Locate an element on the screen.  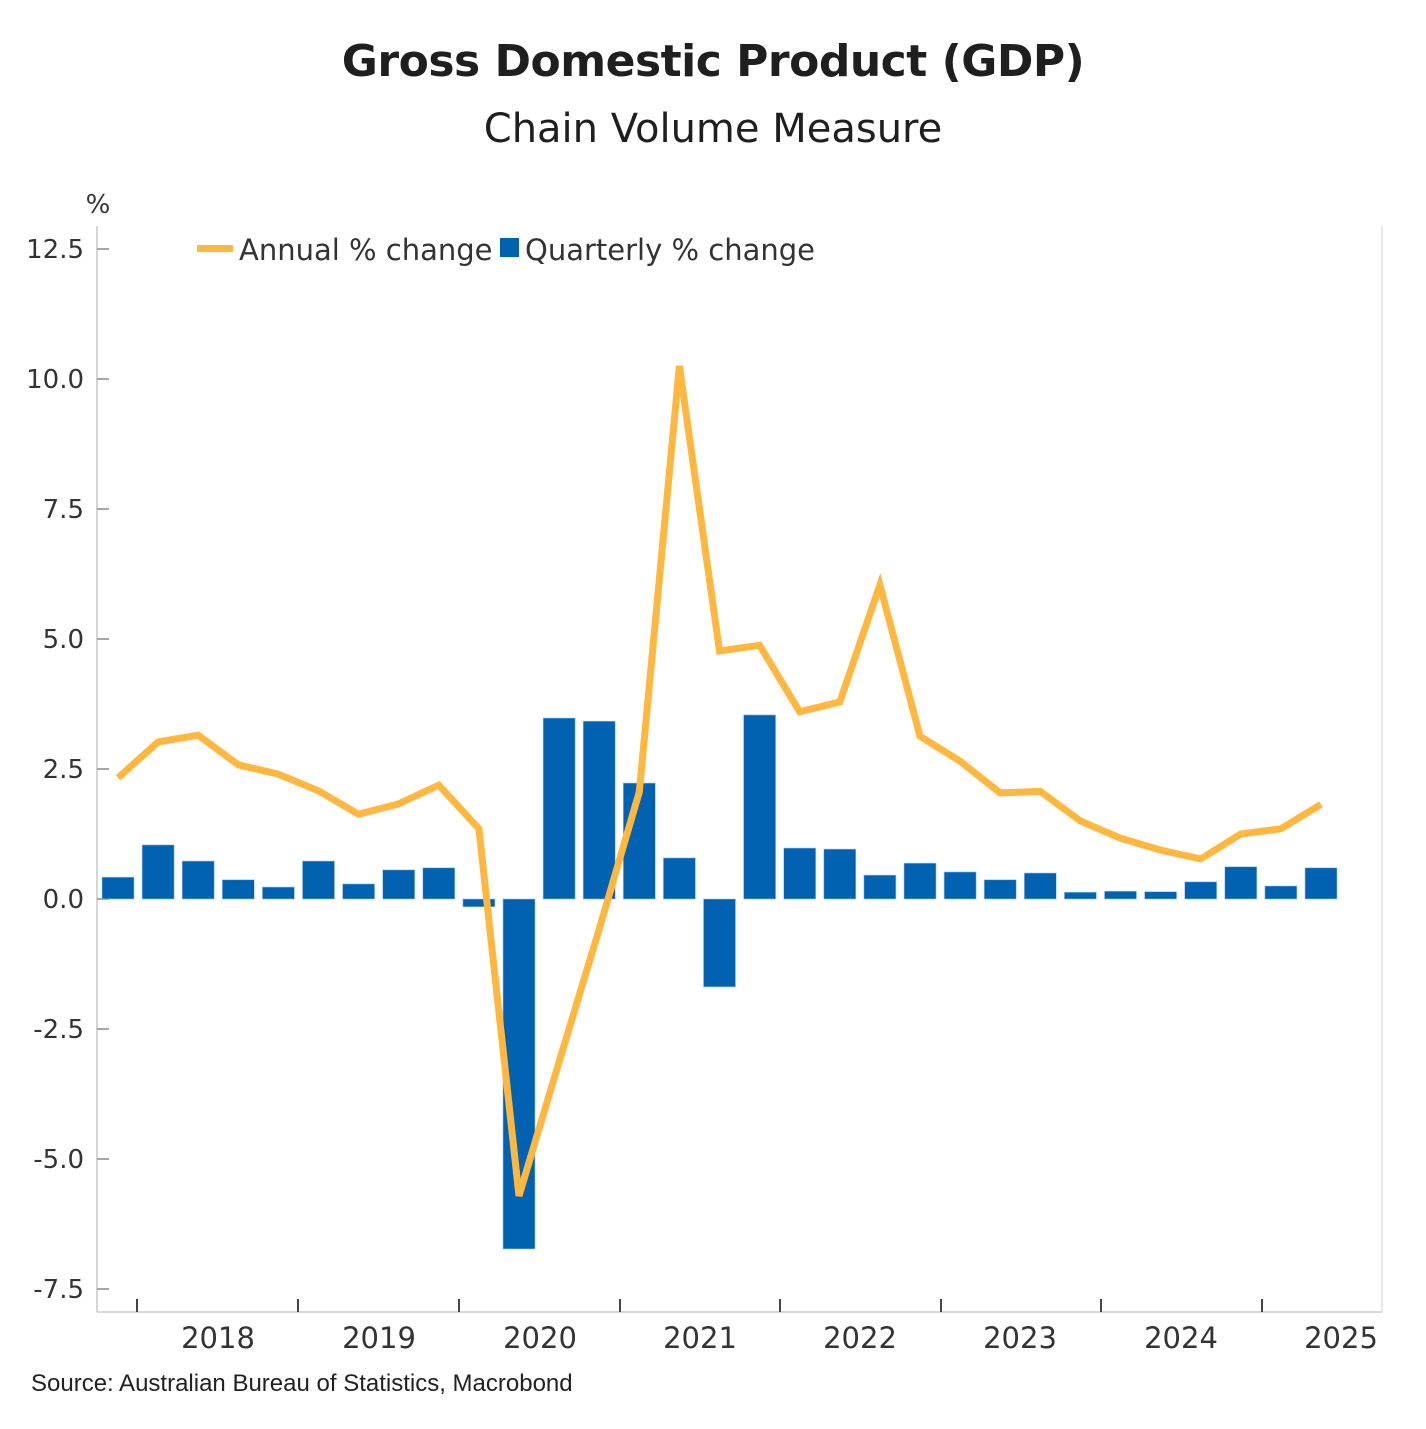
x-tick-label: 2018 is located at coordinates (218, 1338).